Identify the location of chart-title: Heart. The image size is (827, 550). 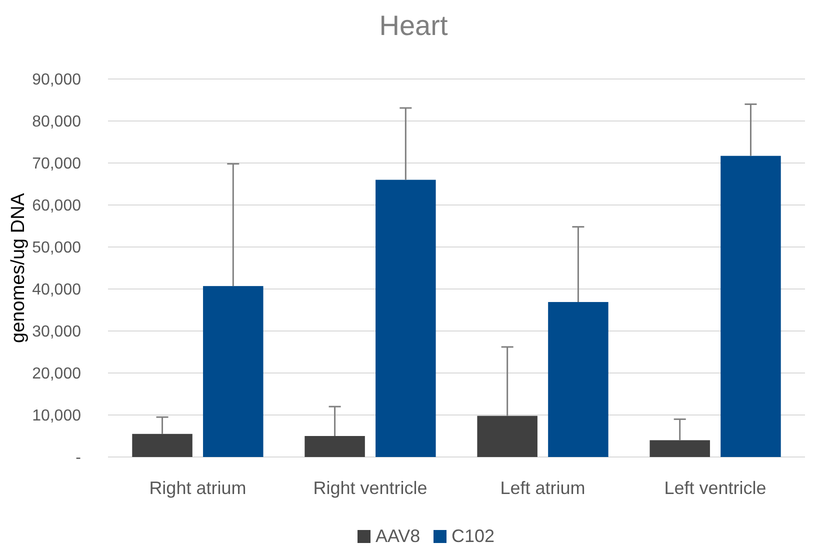
(413, 25).